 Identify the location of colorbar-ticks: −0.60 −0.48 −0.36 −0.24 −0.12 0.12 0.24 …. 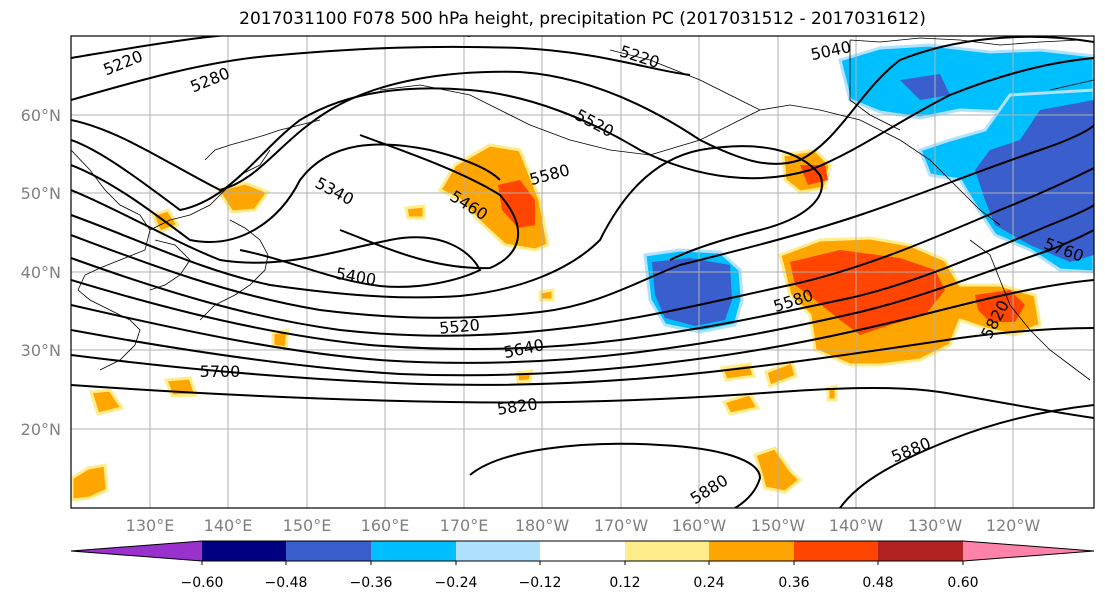
(580, 583).